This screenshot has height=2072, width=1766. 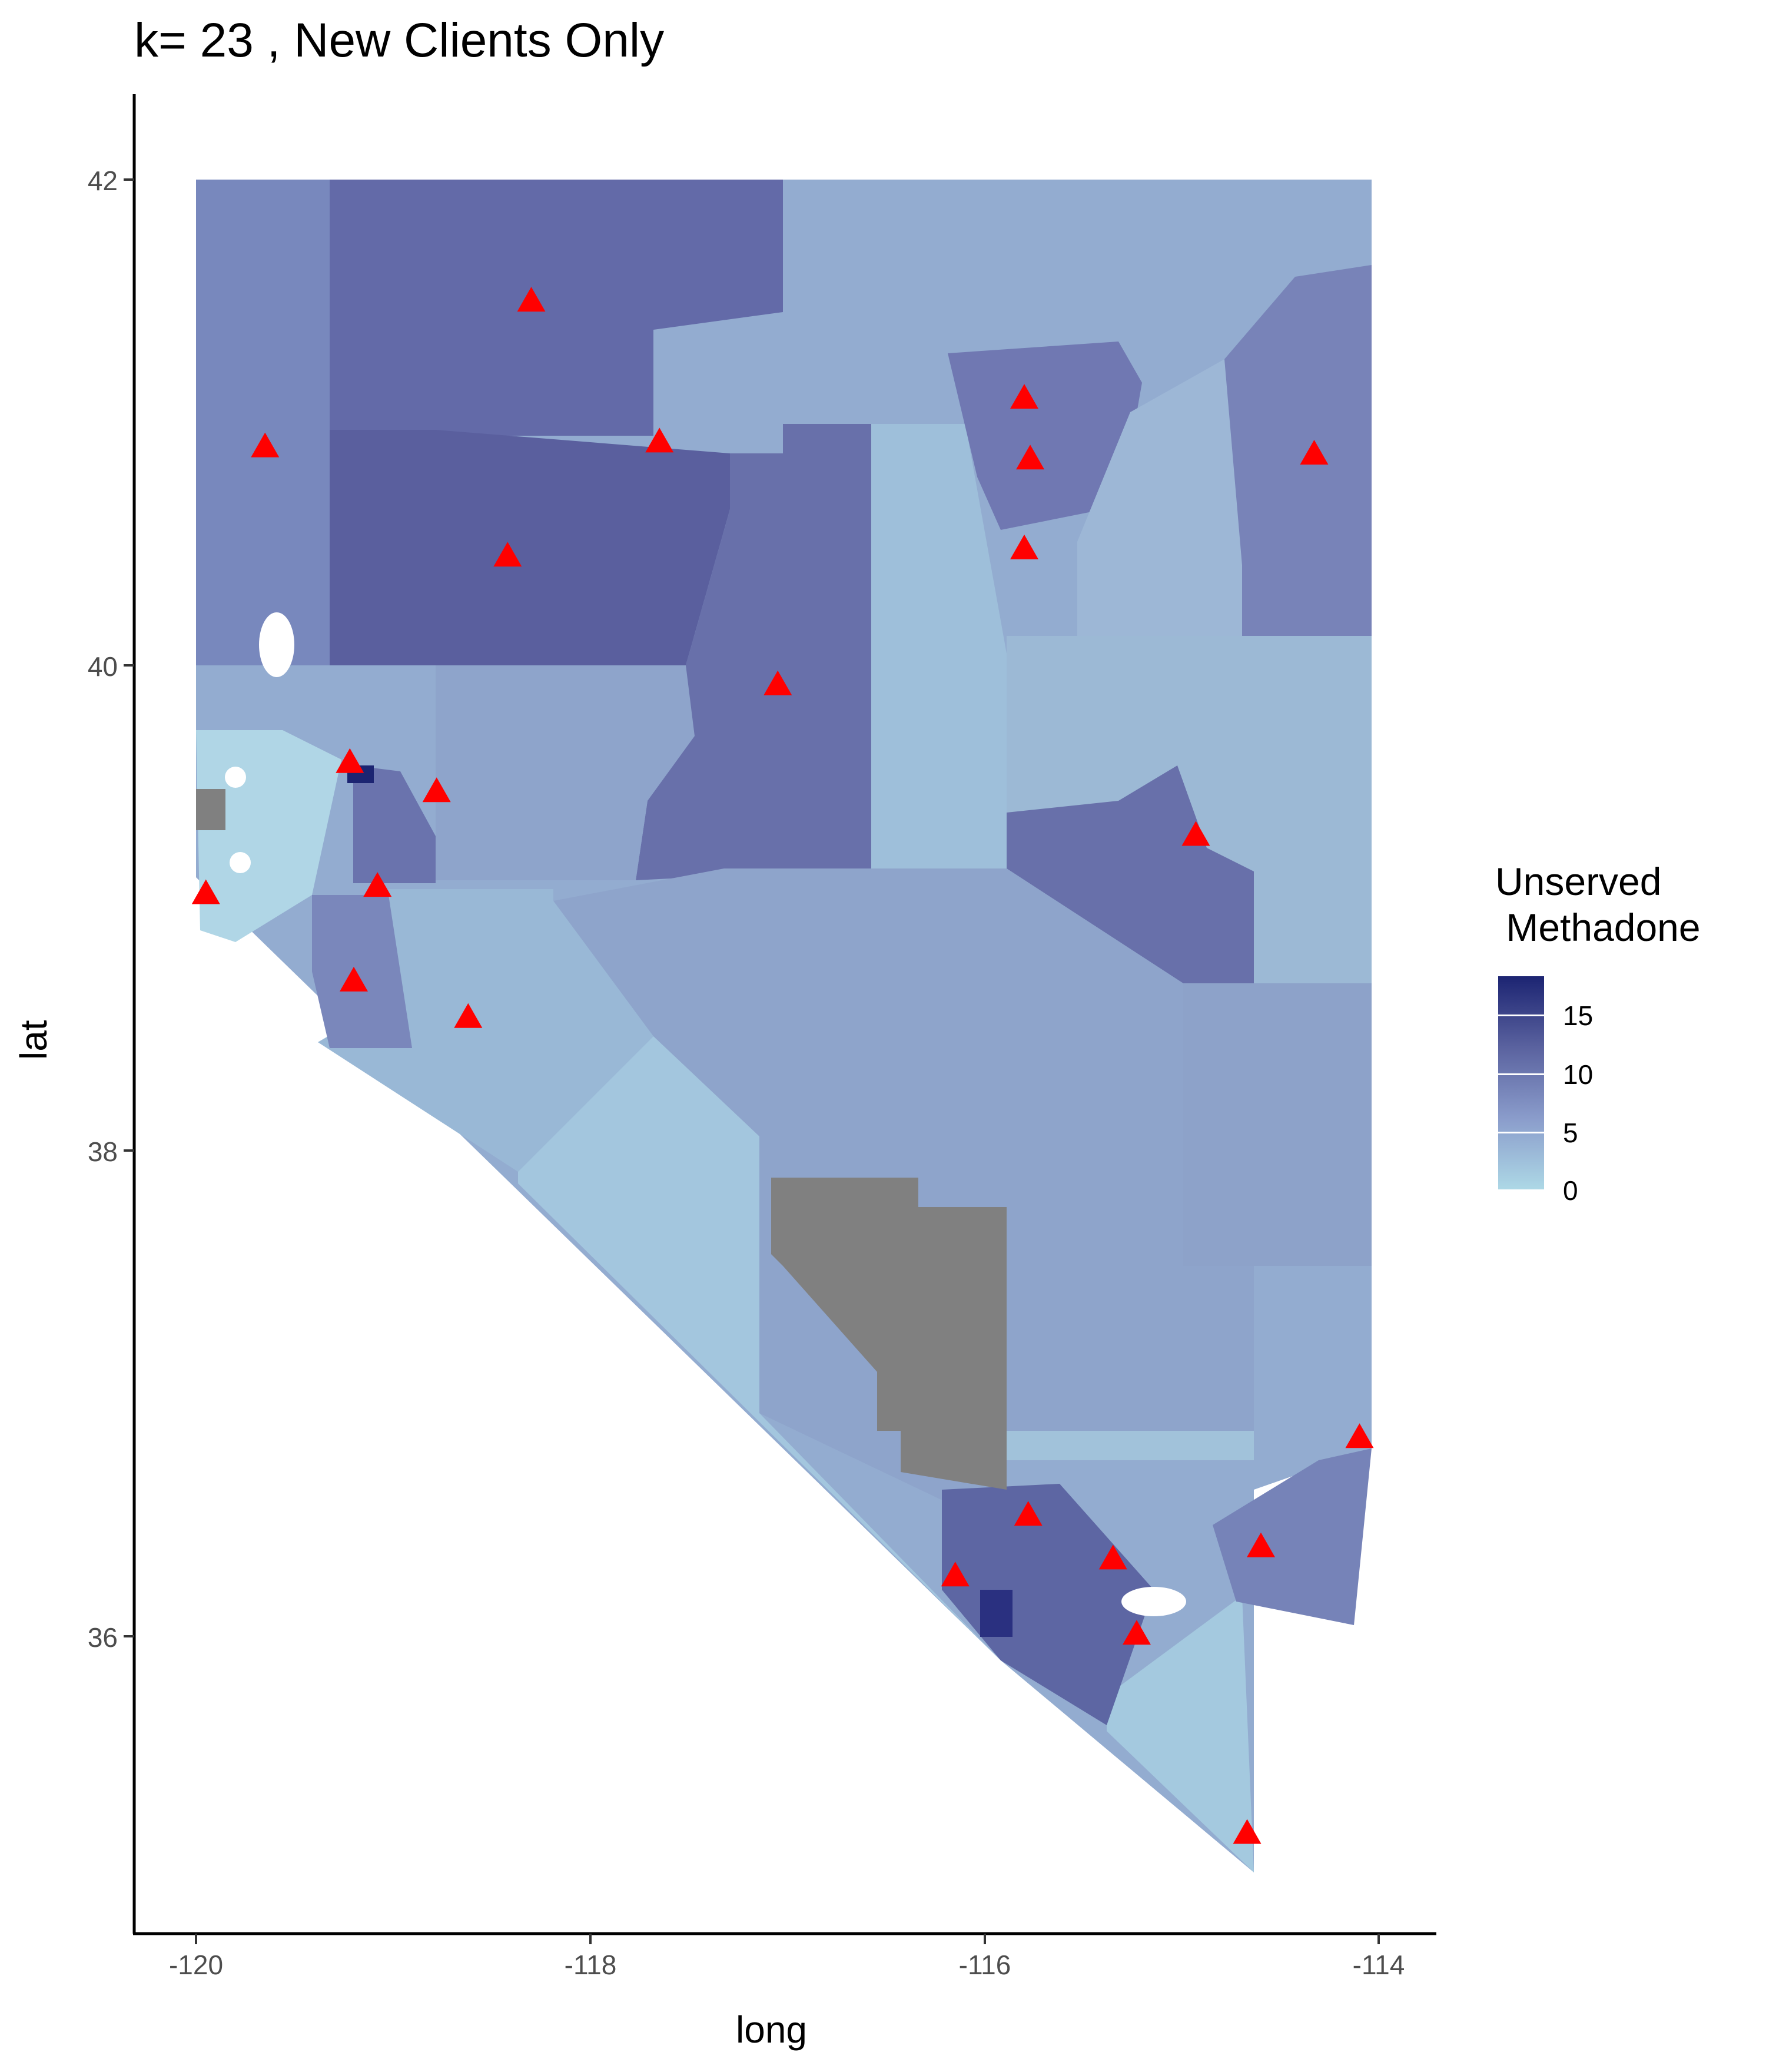 I want to click on chart-title: k= 23 , New Clients Only, so click(x=399, y=41).